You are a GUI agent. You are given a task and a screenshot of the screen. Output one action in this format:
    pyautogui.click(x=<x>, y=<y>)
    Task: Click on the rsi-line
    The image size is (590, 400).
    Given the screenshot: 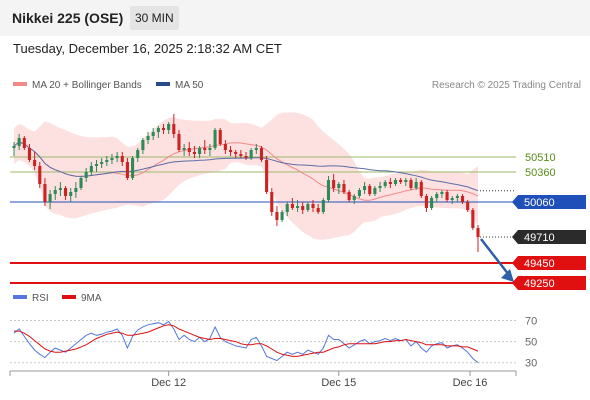 What is the action you would take?
    pyautogui.click(x=246, y=342)
    